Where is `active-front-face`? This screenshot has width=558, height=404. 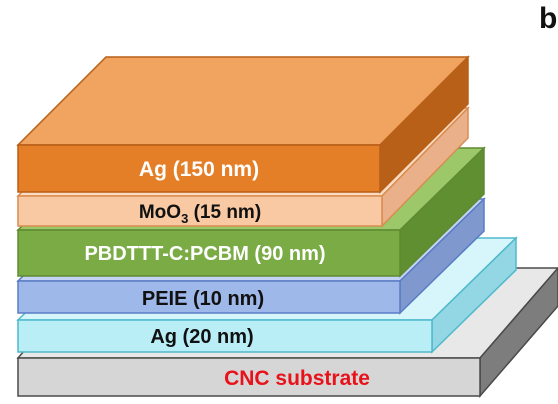
active-front-face is located at coordinates (209, 253).